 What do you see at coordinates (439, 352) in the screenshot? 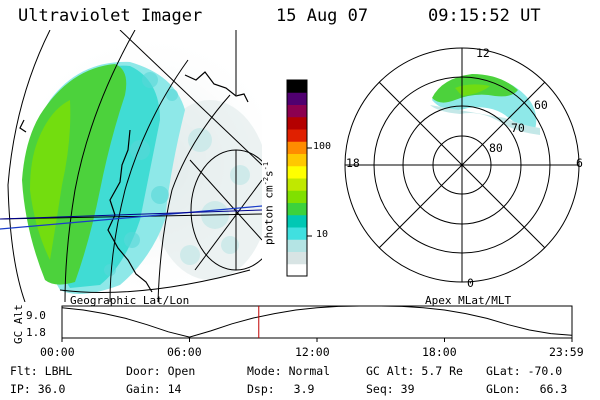
I see `xtick-1800: 18:00` at bounding box center [439, 352].